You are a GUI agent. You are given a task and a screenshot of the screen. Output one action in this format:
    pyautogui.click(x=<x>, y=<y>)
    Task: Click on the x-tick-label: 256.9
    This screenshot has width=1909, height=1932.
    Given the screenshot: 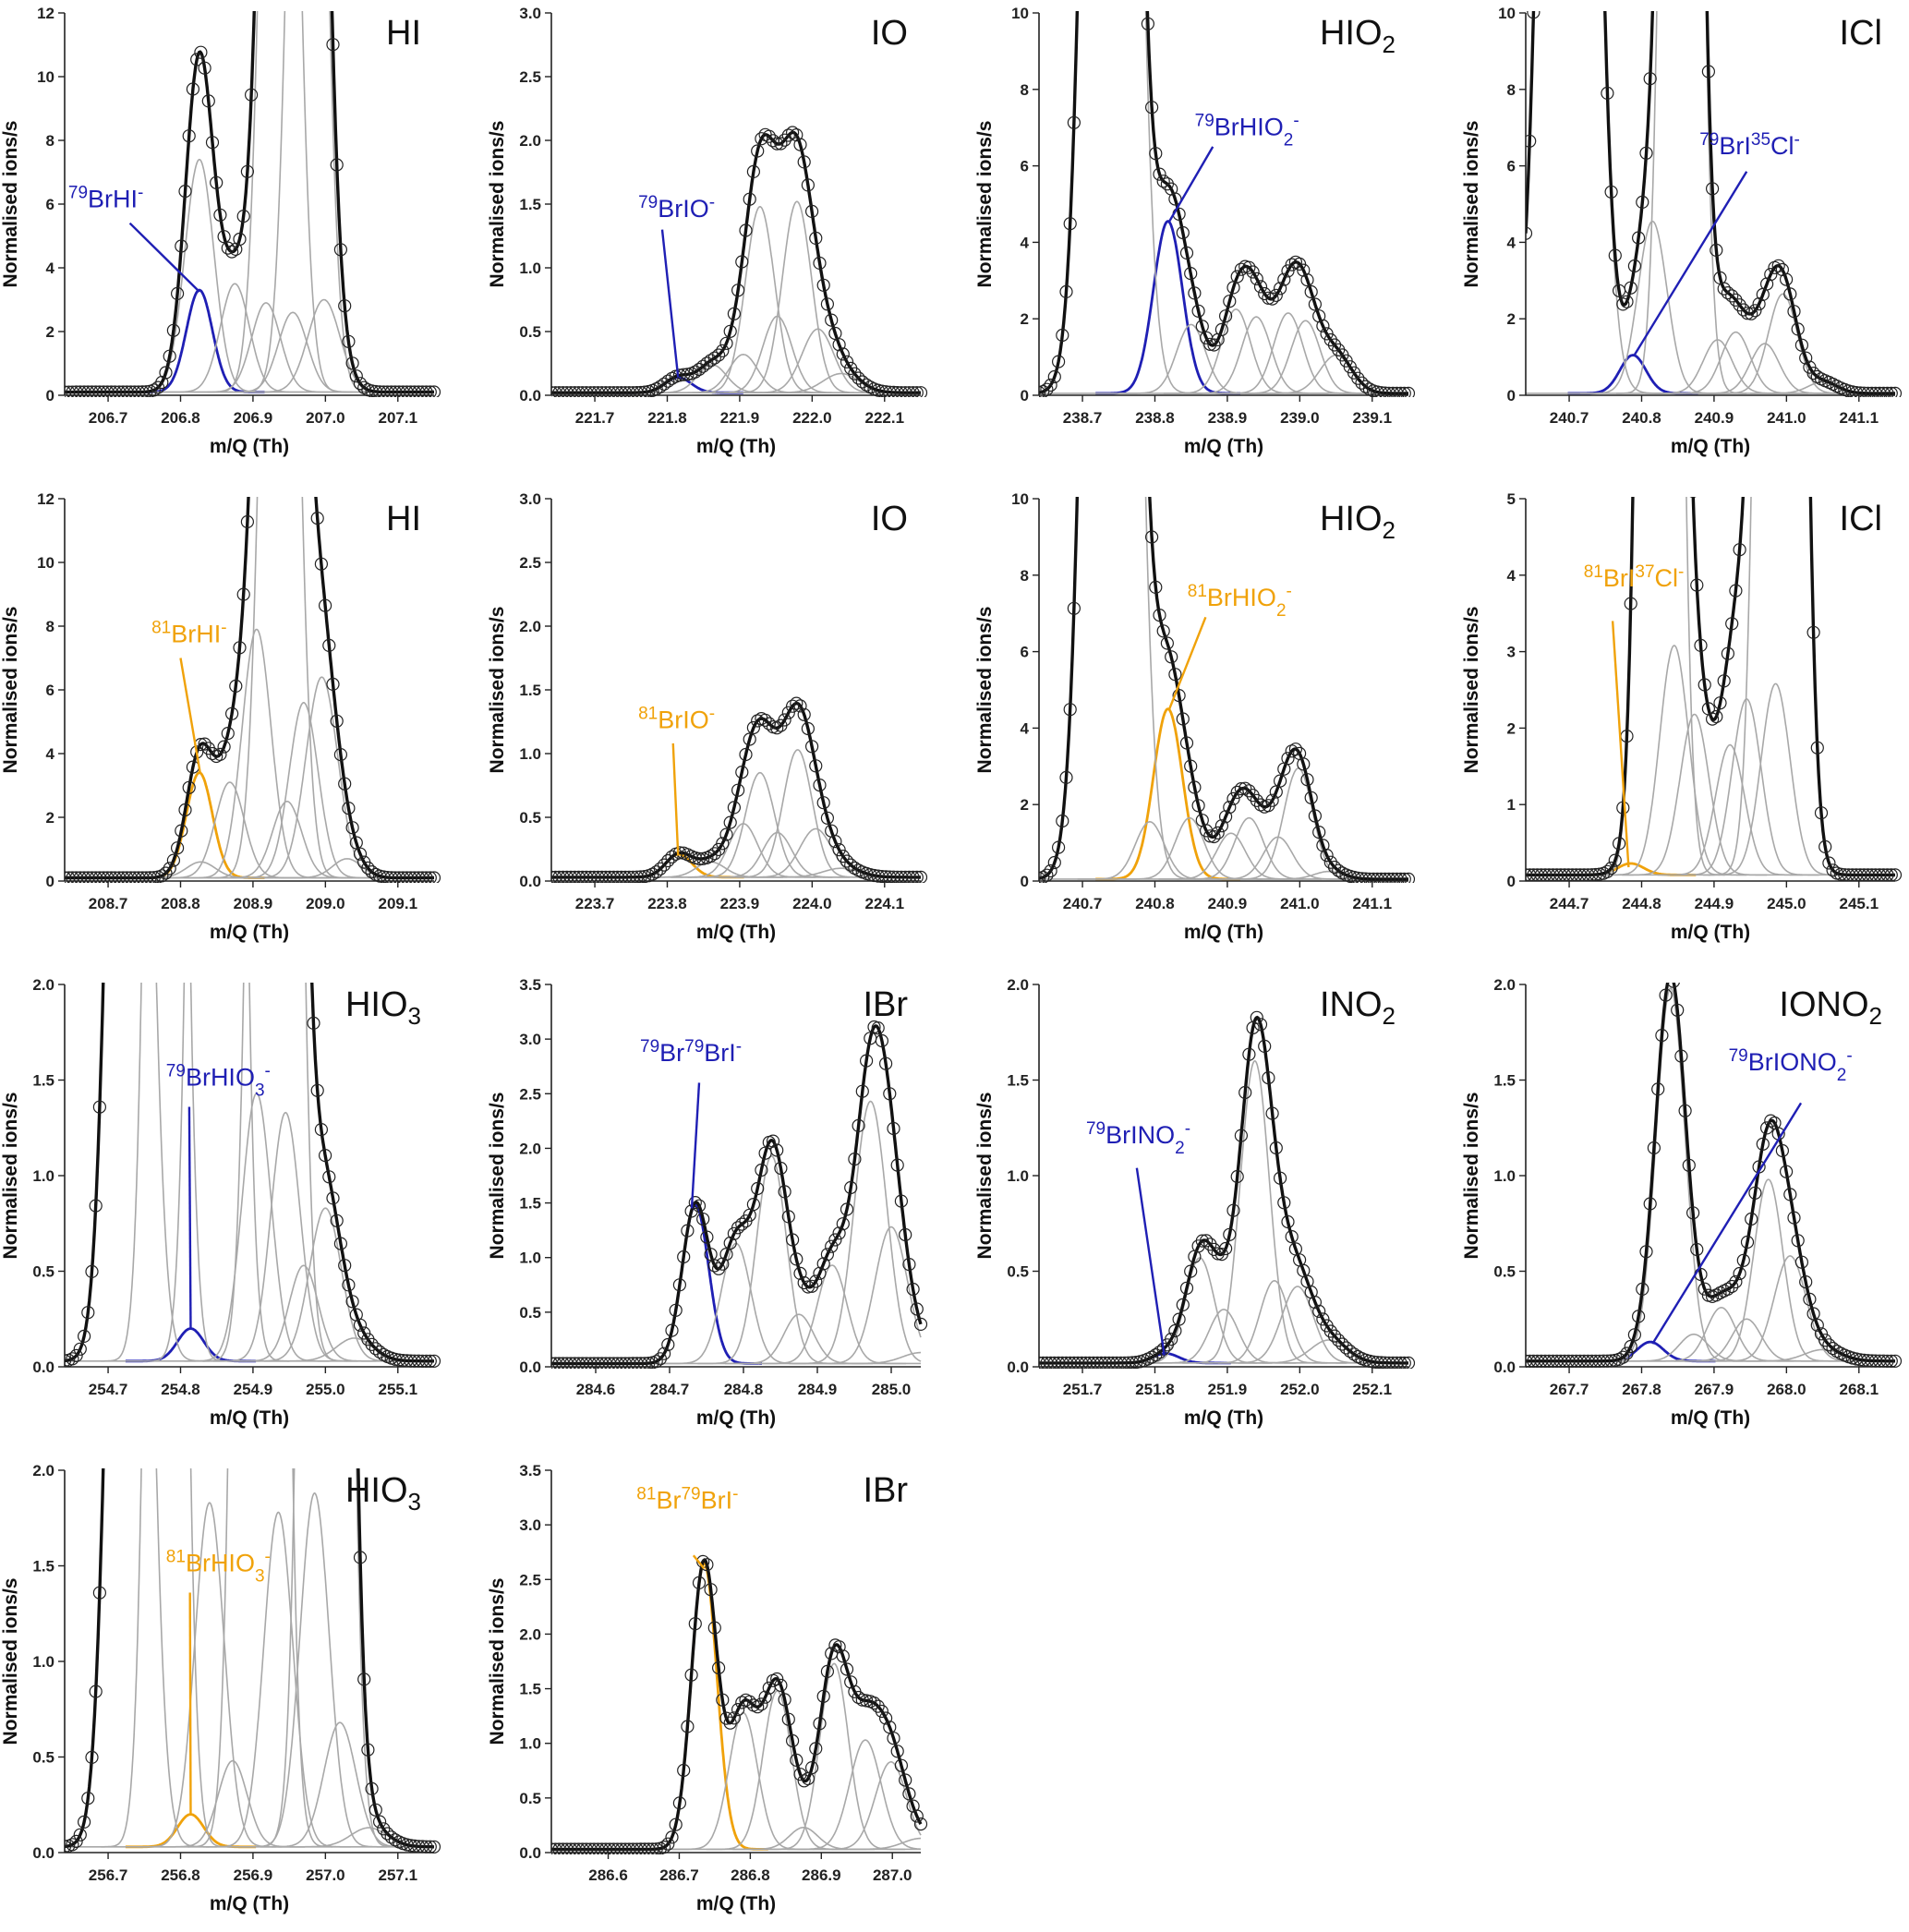 What is the action you would take?
    pyautogui.click(x=253, y=1875)
    